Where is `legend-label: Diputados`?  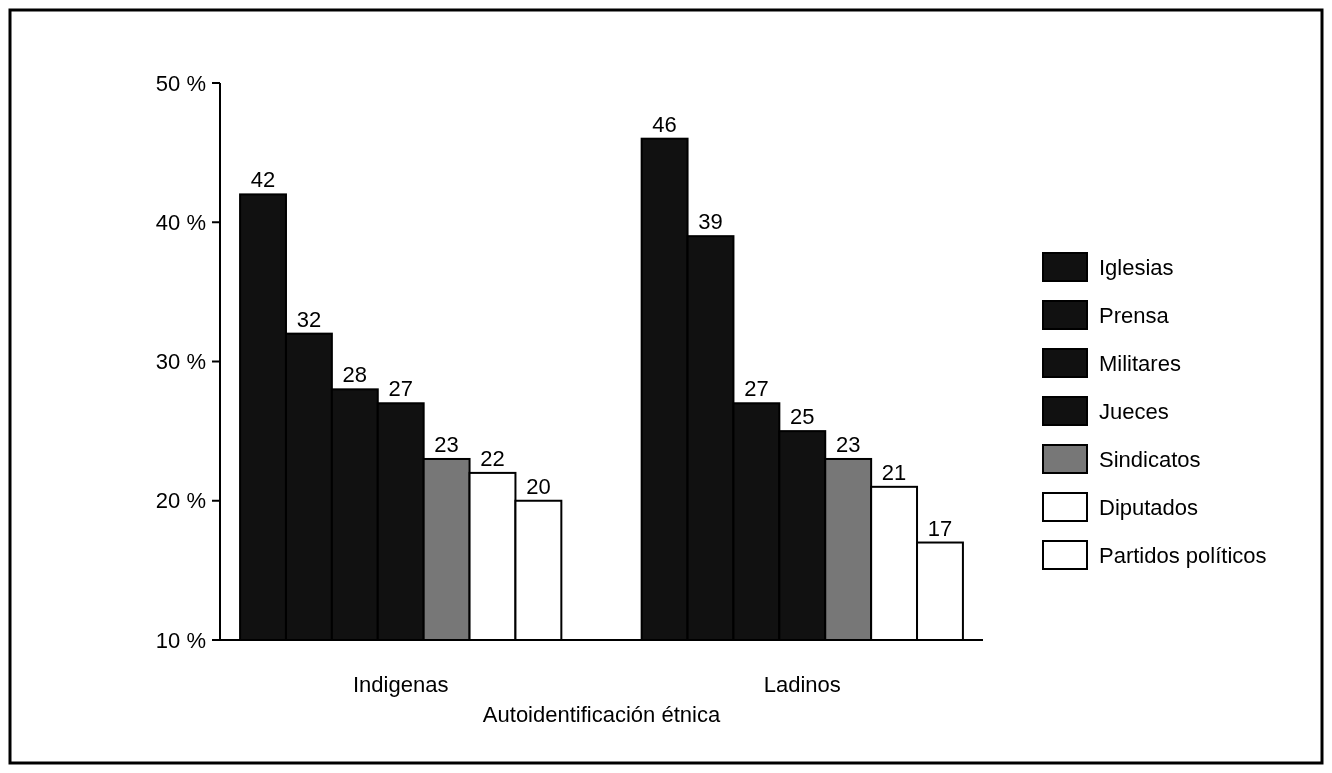
legend-label: Diputados is located at coordinates (1149, 507).